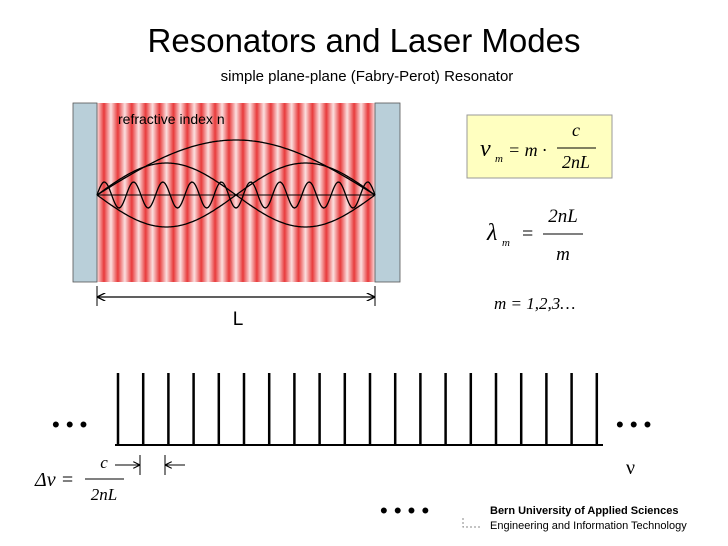  I want to click on formula-rhs: =, so click(527, 234).